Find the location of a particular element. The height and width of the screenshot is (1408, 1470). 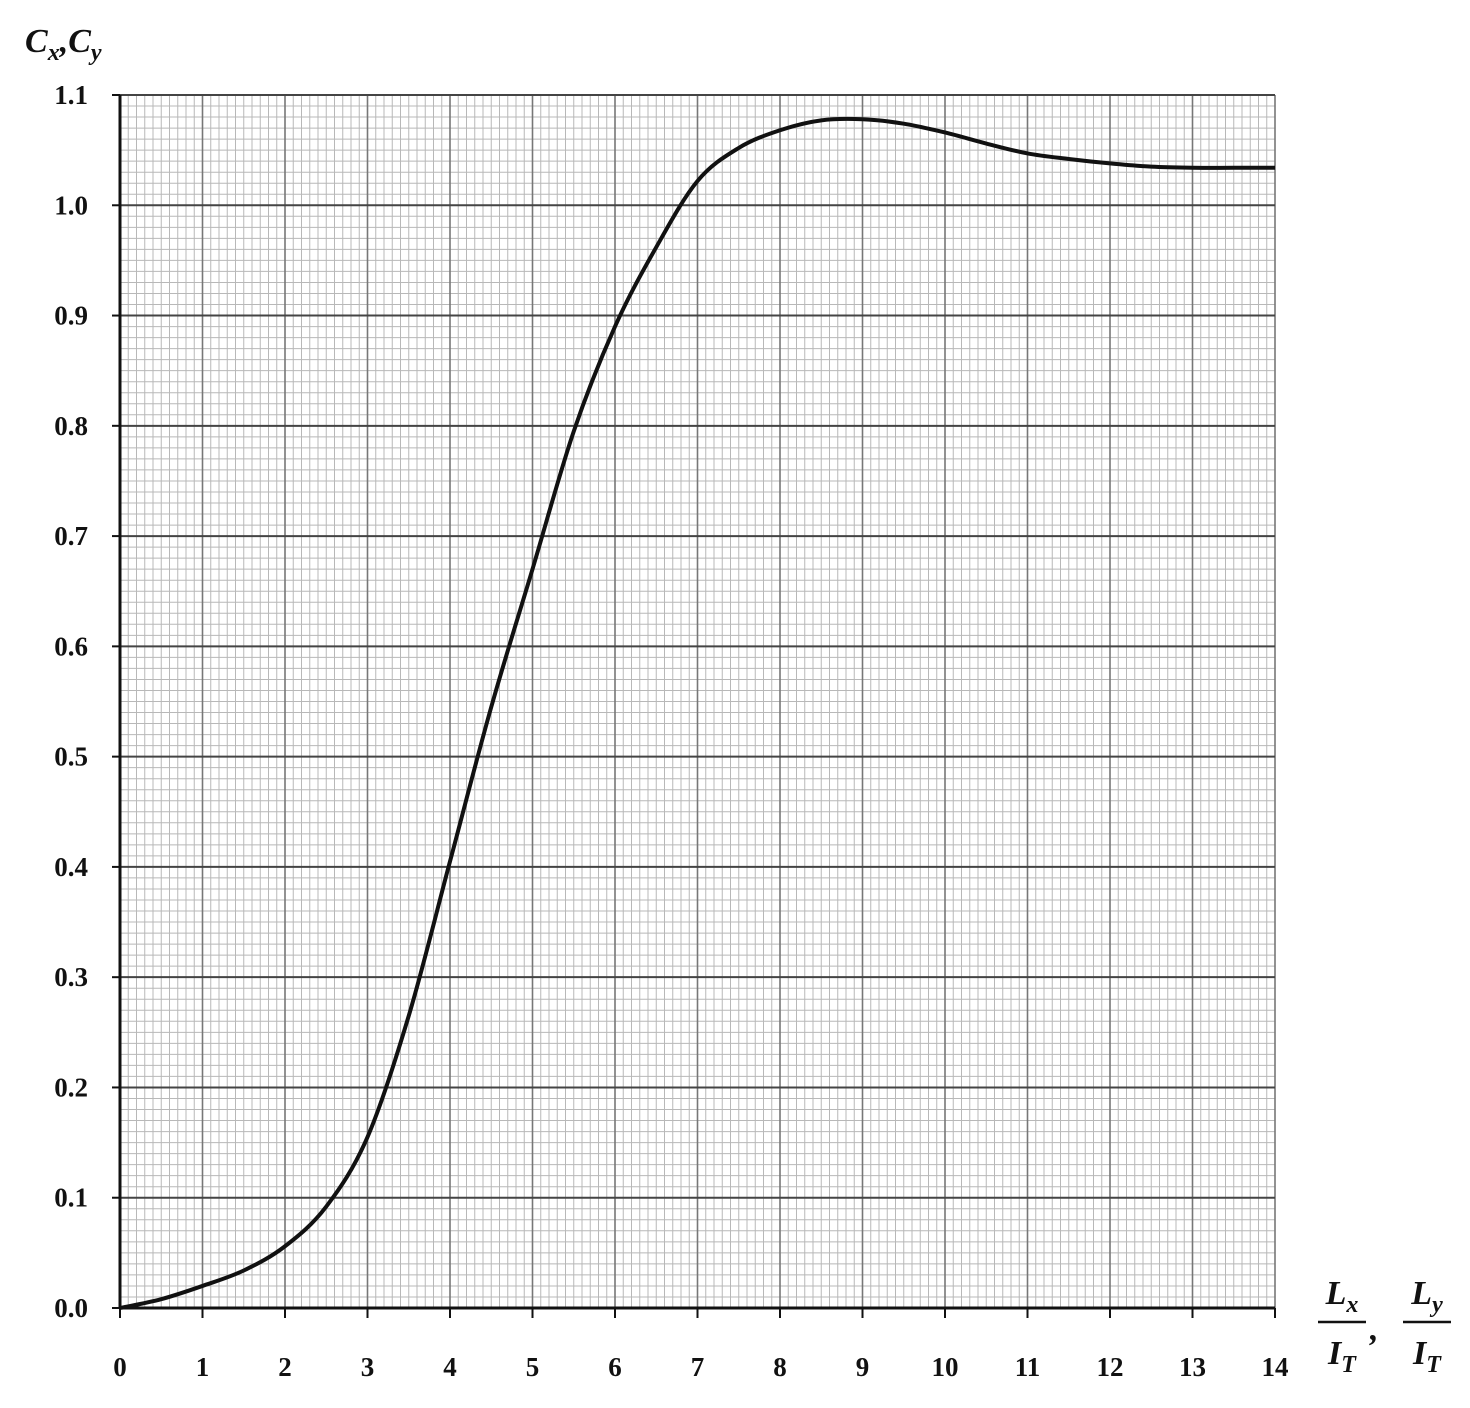

y-tick-label: 1.0 is located at coordinates (71, 205).